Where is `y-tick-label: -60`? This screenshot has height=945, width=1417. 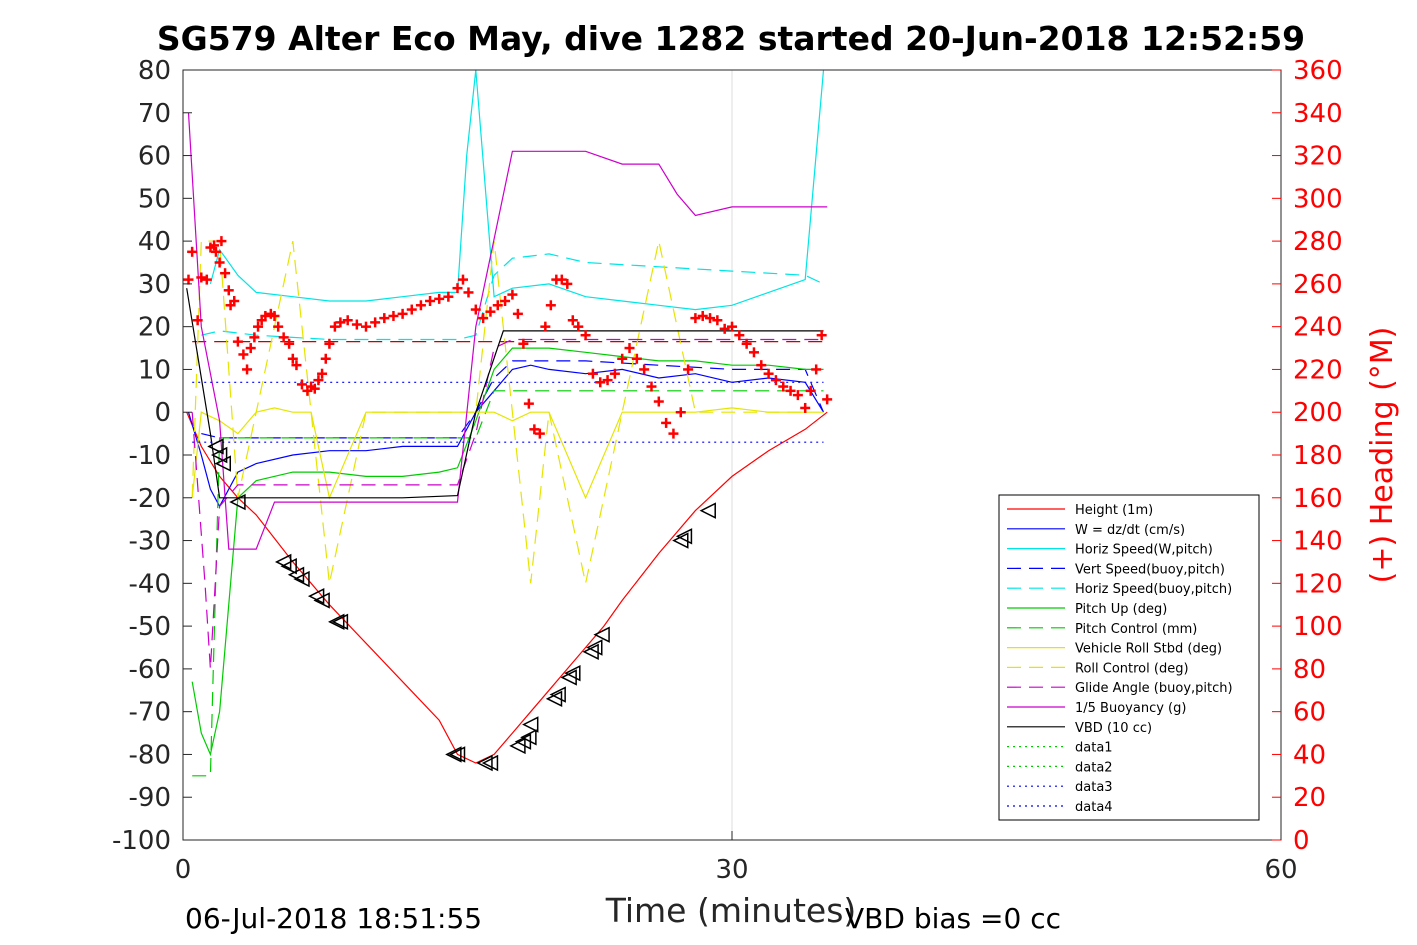 y-tick-label: -60 is located at coordinates (150, 670).